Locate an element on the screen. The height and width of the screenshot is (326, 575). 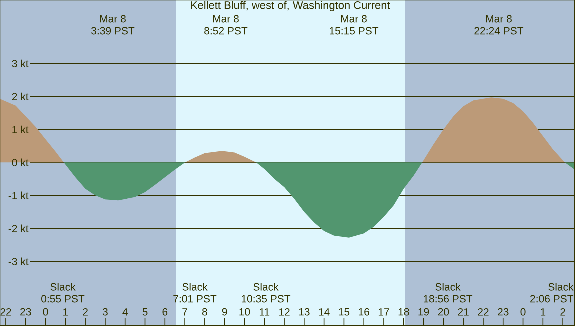
y-tick-label: -3 kt is located at coordinates (18, 262).